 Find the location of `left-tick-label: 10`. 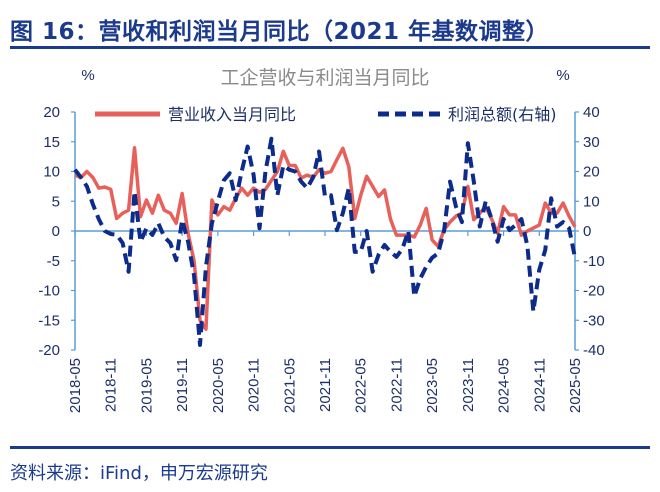

left-tick-label: 10 is located at coordinates (51, 172).